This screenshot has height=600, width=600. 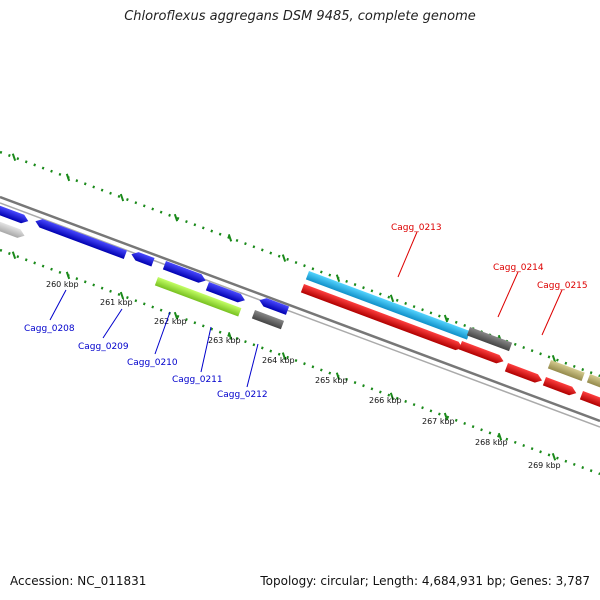 I want to click on kbp-label: 265 kbp, so click(x=331, y=380).